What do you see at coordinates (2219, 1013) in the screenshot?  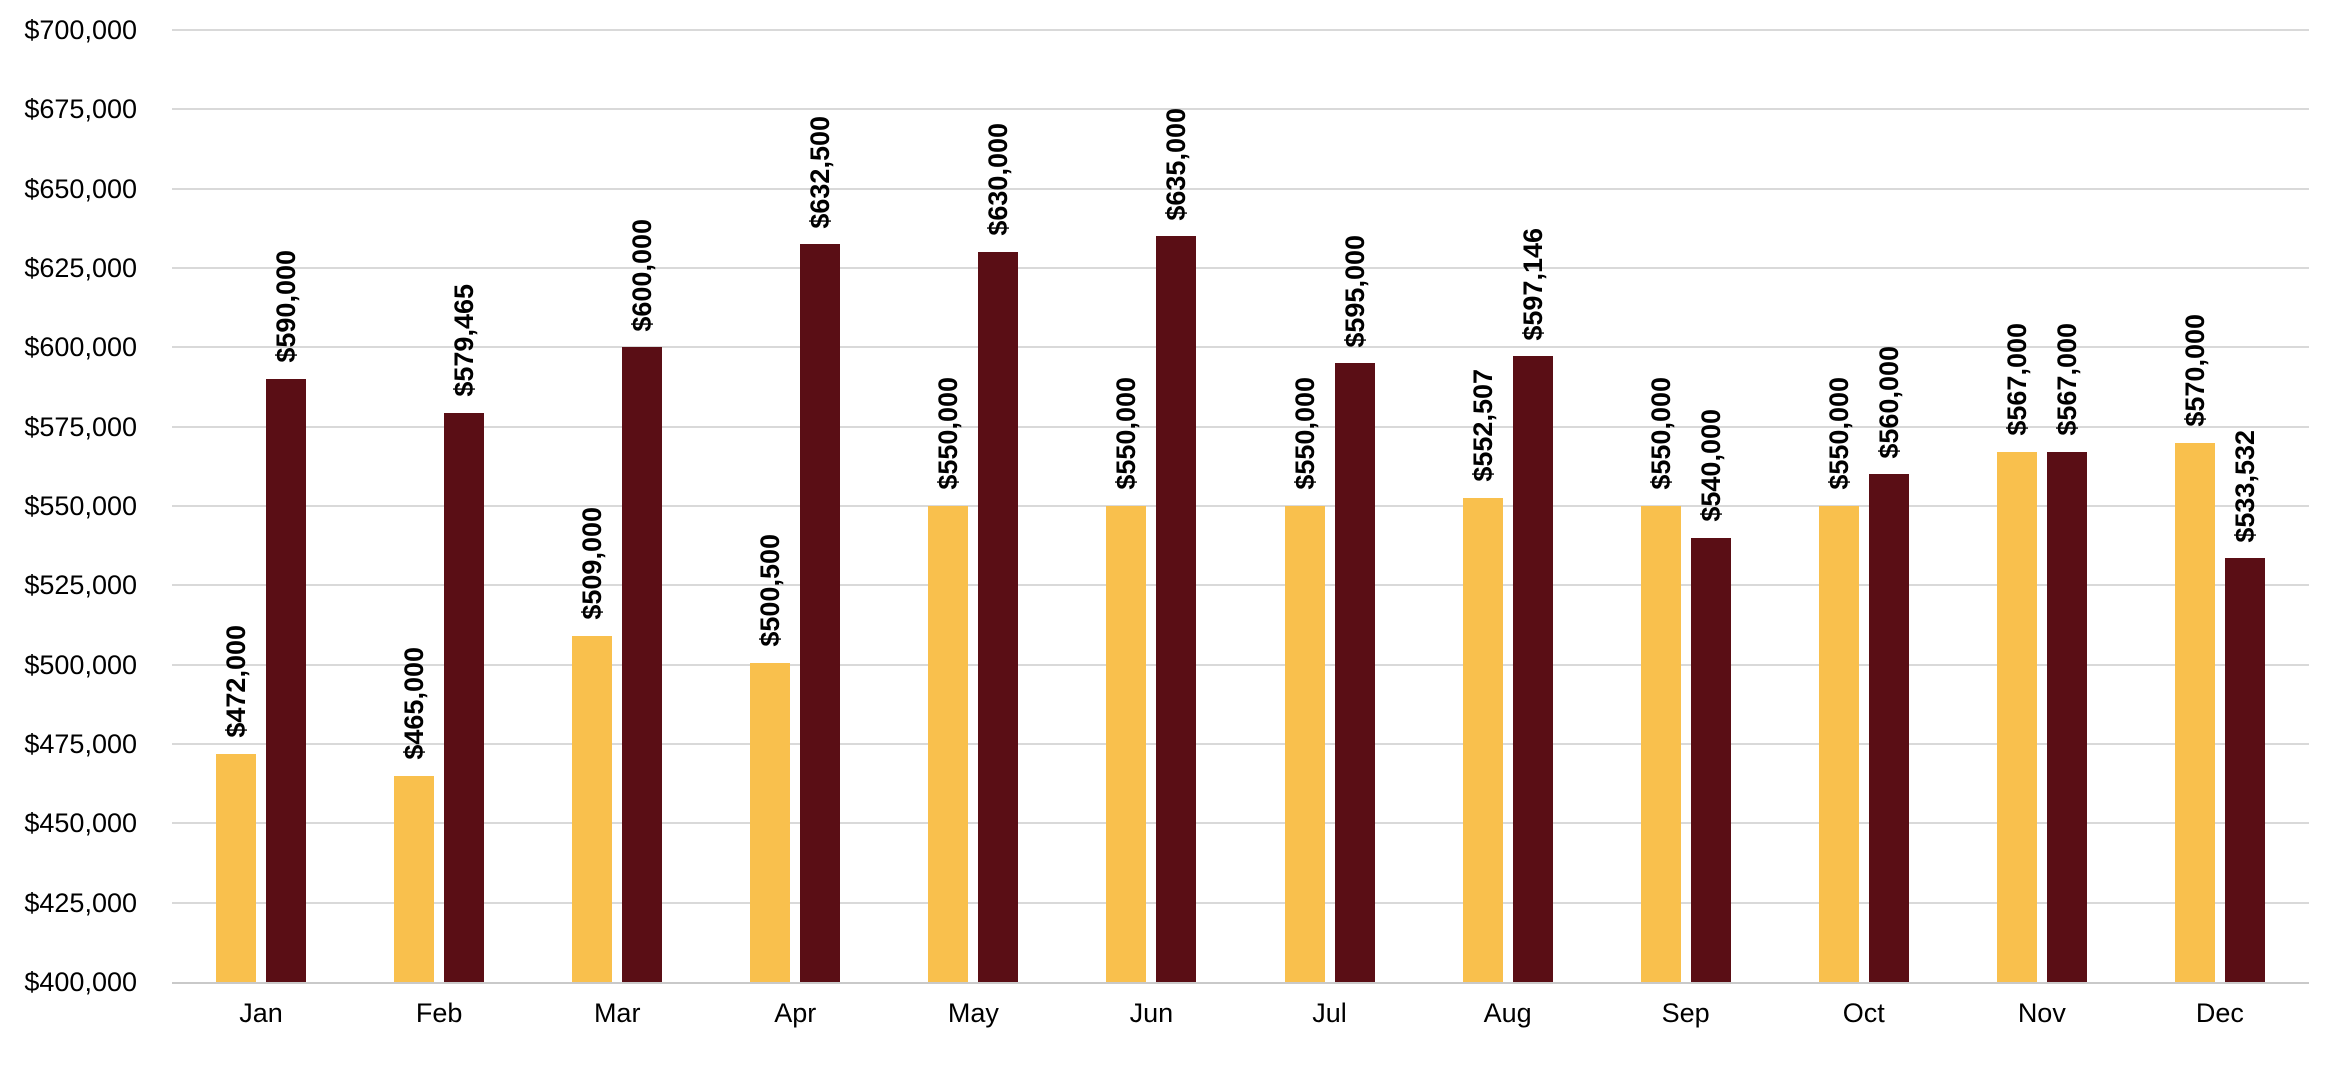 I see `x-axis-label-dec: Dec` at bounding box center [2219, 1013].